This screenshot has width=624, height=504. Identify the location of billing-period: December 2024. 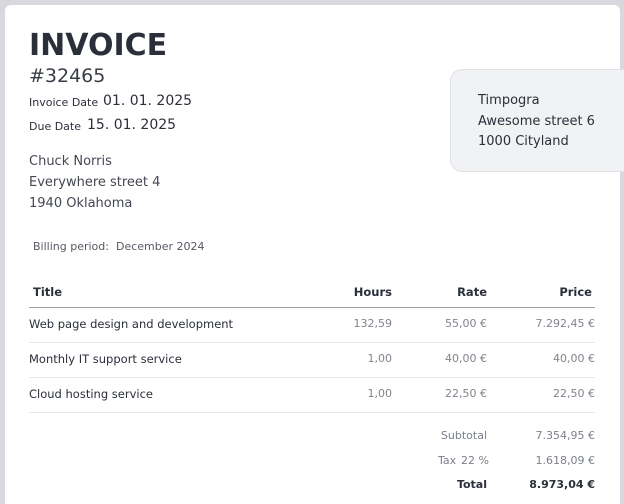
(160, 246).